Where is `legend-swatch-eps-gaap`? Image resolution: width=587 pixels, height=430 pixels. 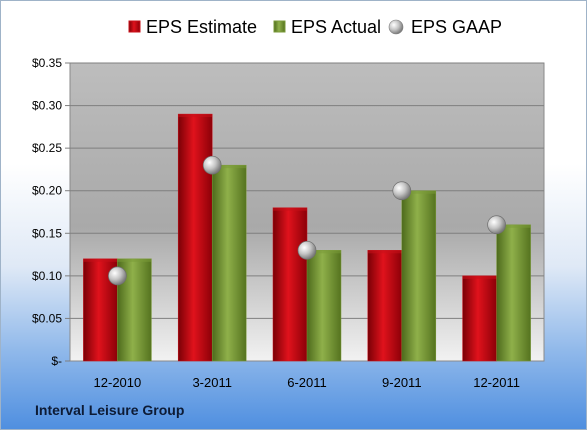 legend-swatch-eps-gaap is located at coordinates (396, 27).